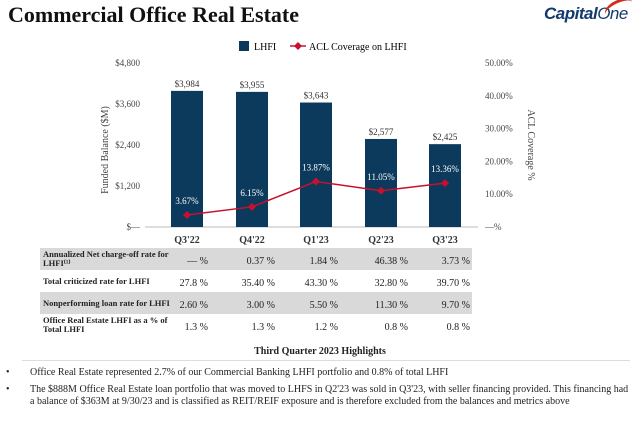 The width and height of the screenshot is (640, 425). What do you see at coordinates (381, 177) in the screenshot?
I see `acl-value-label: 11.05%` at bounding box center [381, 177].